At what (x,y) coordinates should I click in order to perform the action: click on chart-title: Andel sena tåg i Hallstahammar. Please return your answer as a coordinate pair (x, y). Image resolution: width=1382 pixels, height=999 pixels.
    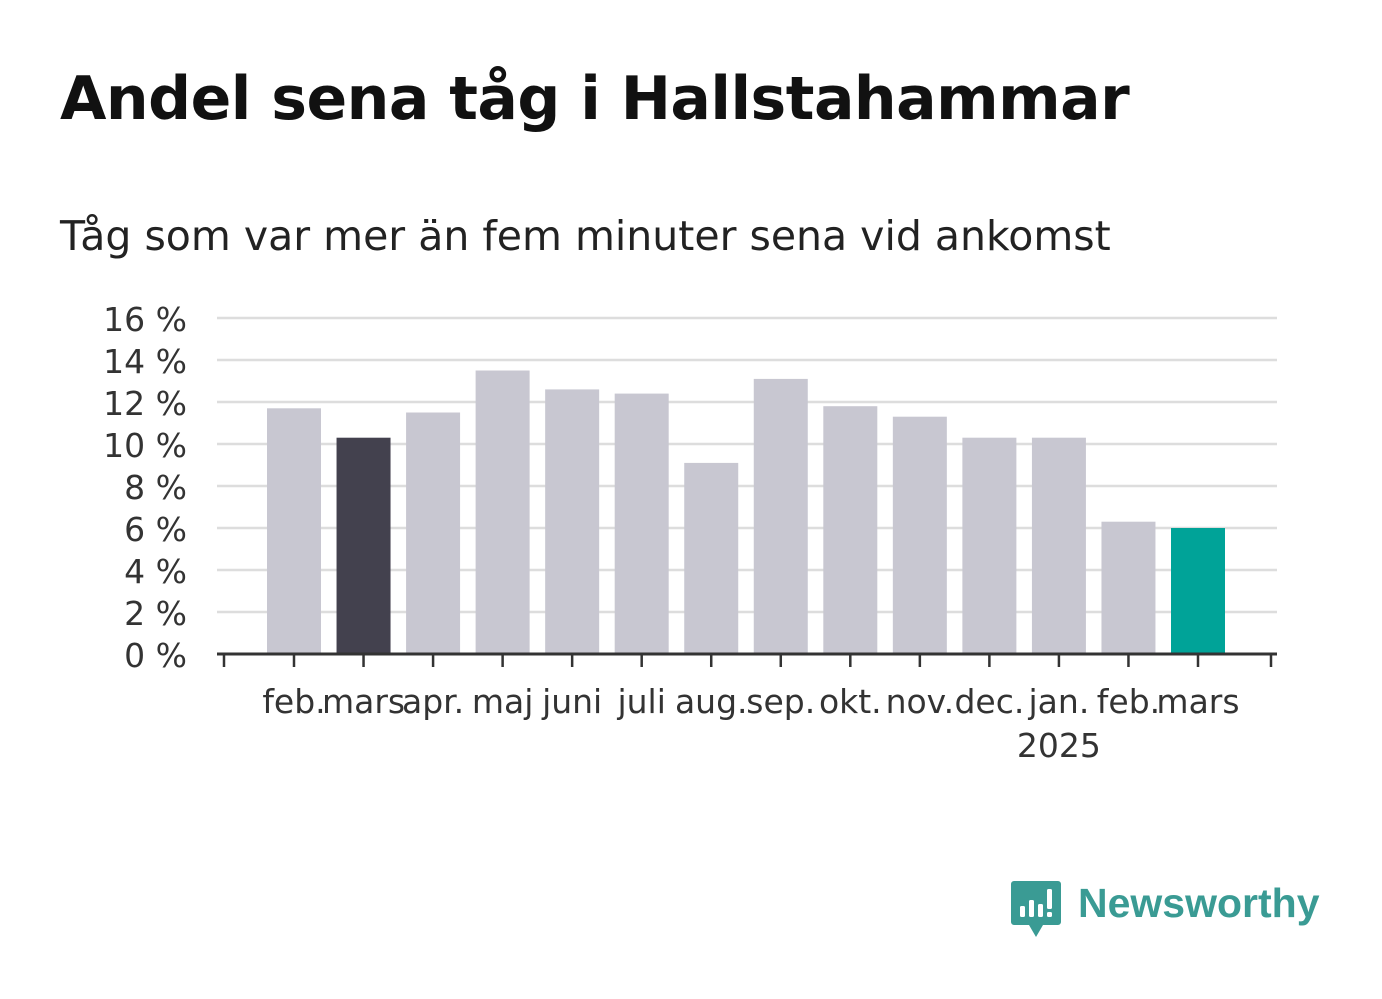
    Looking at the image, I should click on (595, 99).